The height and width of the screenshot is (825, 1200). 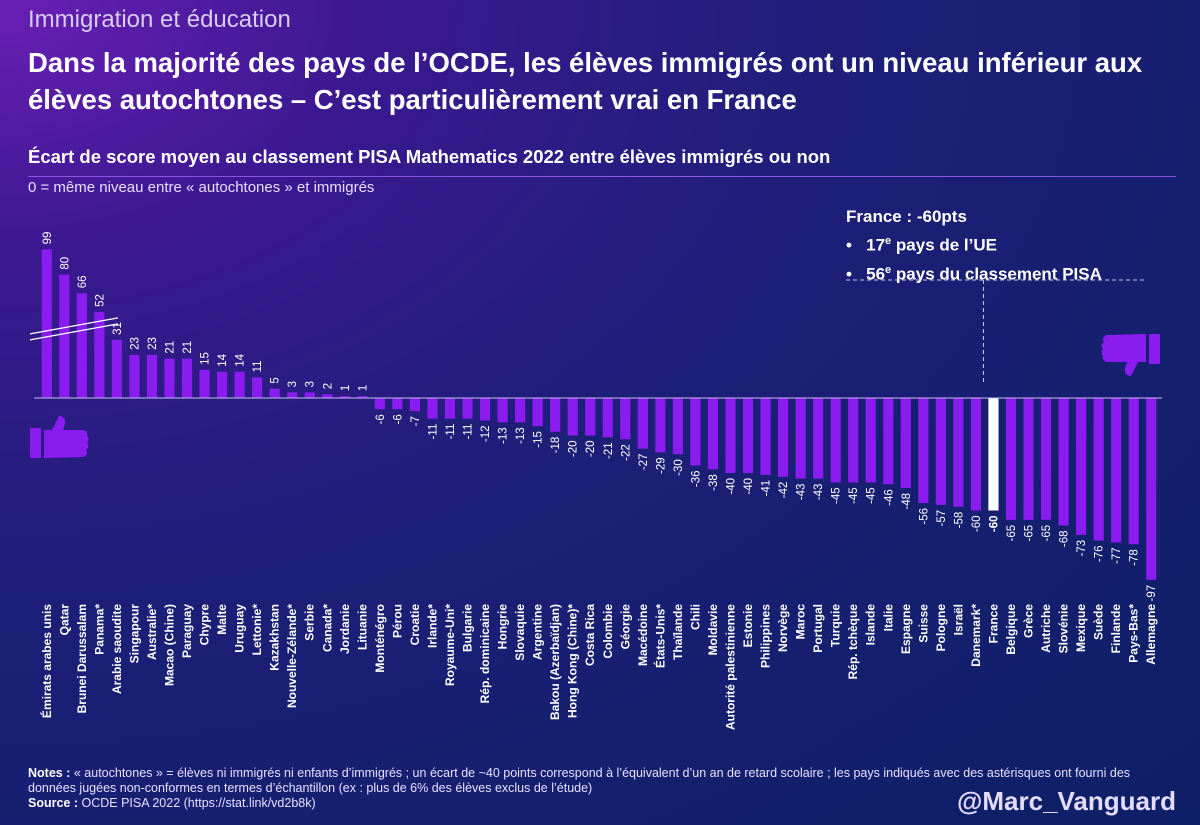 What do you see at coordinates (398, 419) in the screenshot?
I see `value-label-20: -6` at bounding box center [398, 419].